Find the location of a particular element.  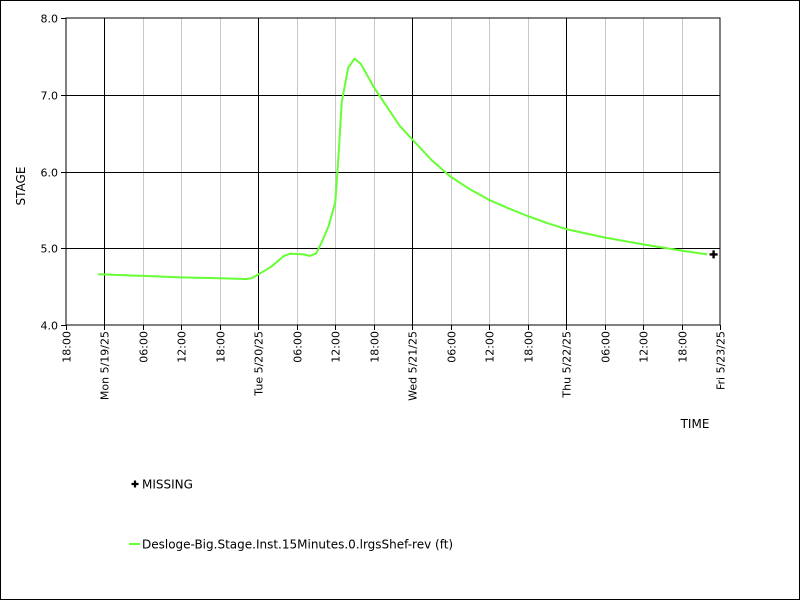

legend-missing-item: MISSING is located at coordinates (162, 485).